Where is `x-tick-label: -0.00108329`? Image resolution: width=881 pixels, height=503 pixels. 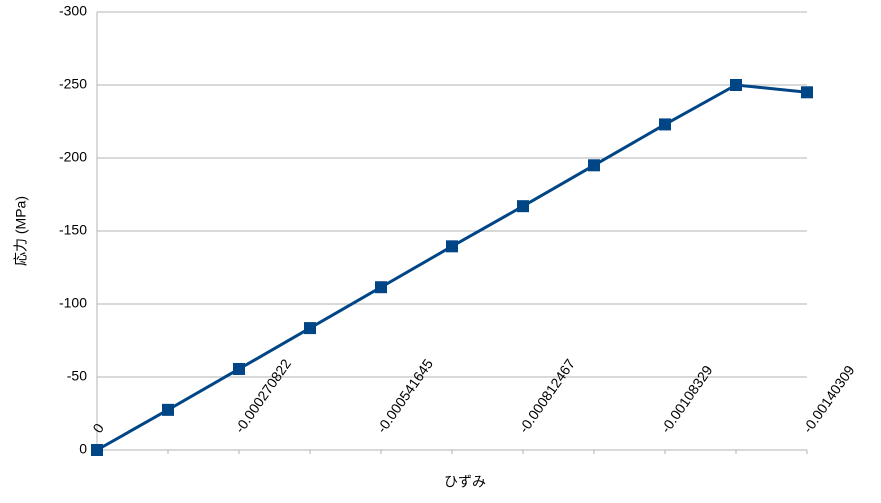 x-tick-label: -0.00108329 is located at coordinates (686, 399).